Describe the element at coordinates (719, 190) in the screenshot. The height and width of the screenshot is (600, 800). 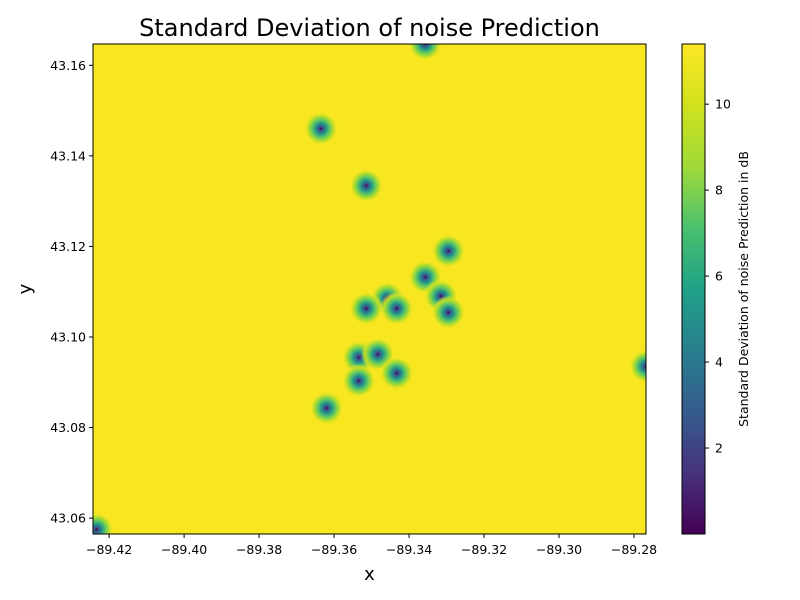
I see `colorbar-tick-label: 8` at that location.